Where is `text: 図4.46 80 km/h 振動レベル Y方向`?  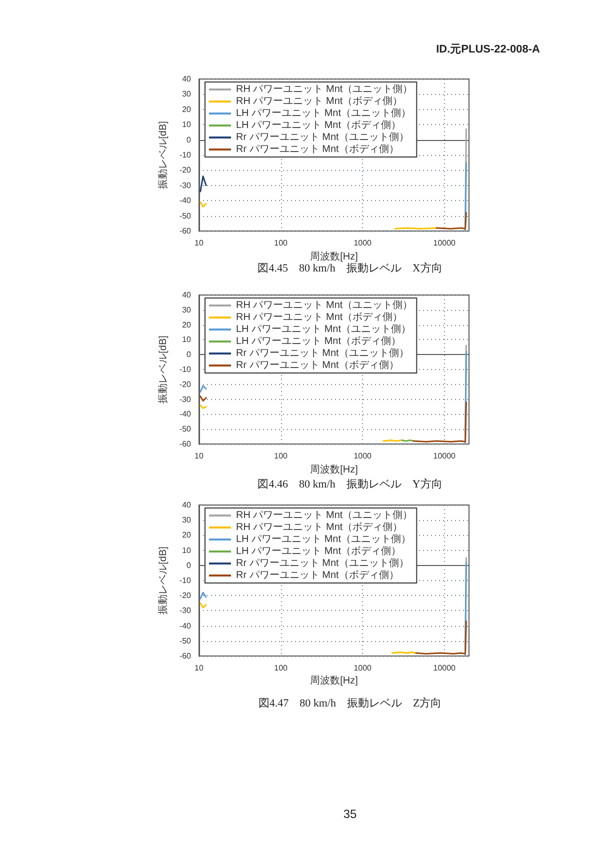
text: 図4.46 80 km/h 振動レベル Y方向 is located at coordinates (350, 484).